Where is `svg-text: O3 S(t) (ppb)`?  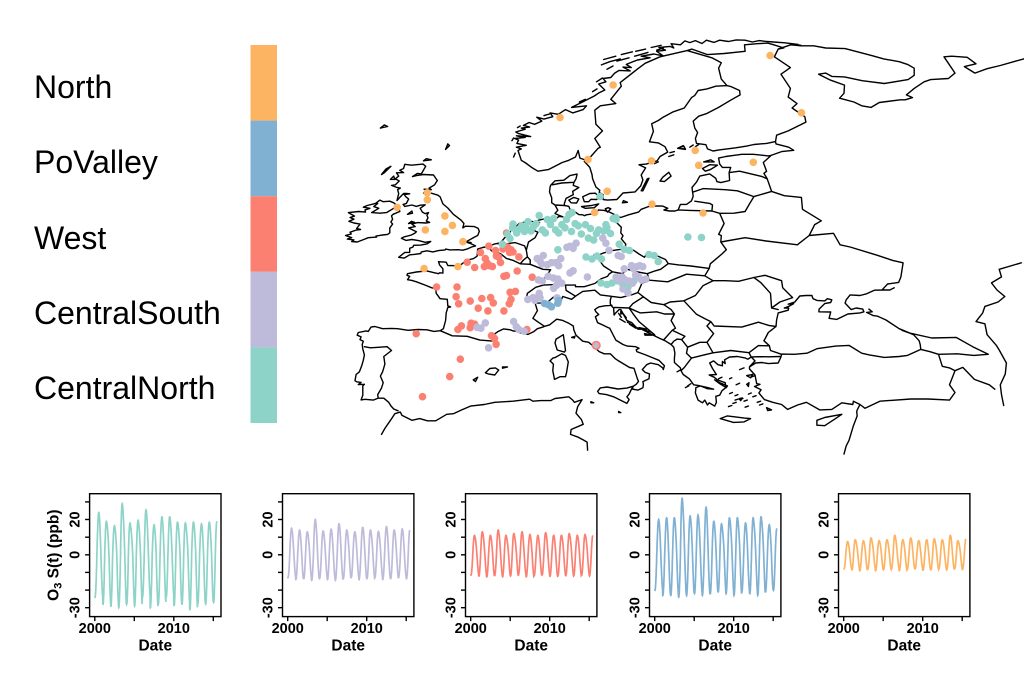 svg-text: O3 S(t) (ppb) is located at coordinates (55, 554).